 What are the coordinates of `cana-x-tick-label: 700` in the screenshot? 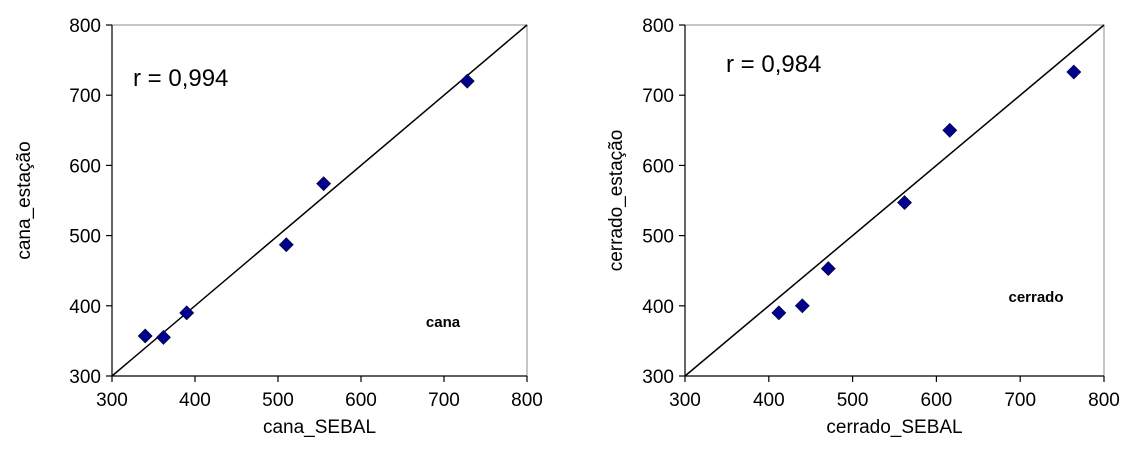 It's located at (444, 400).